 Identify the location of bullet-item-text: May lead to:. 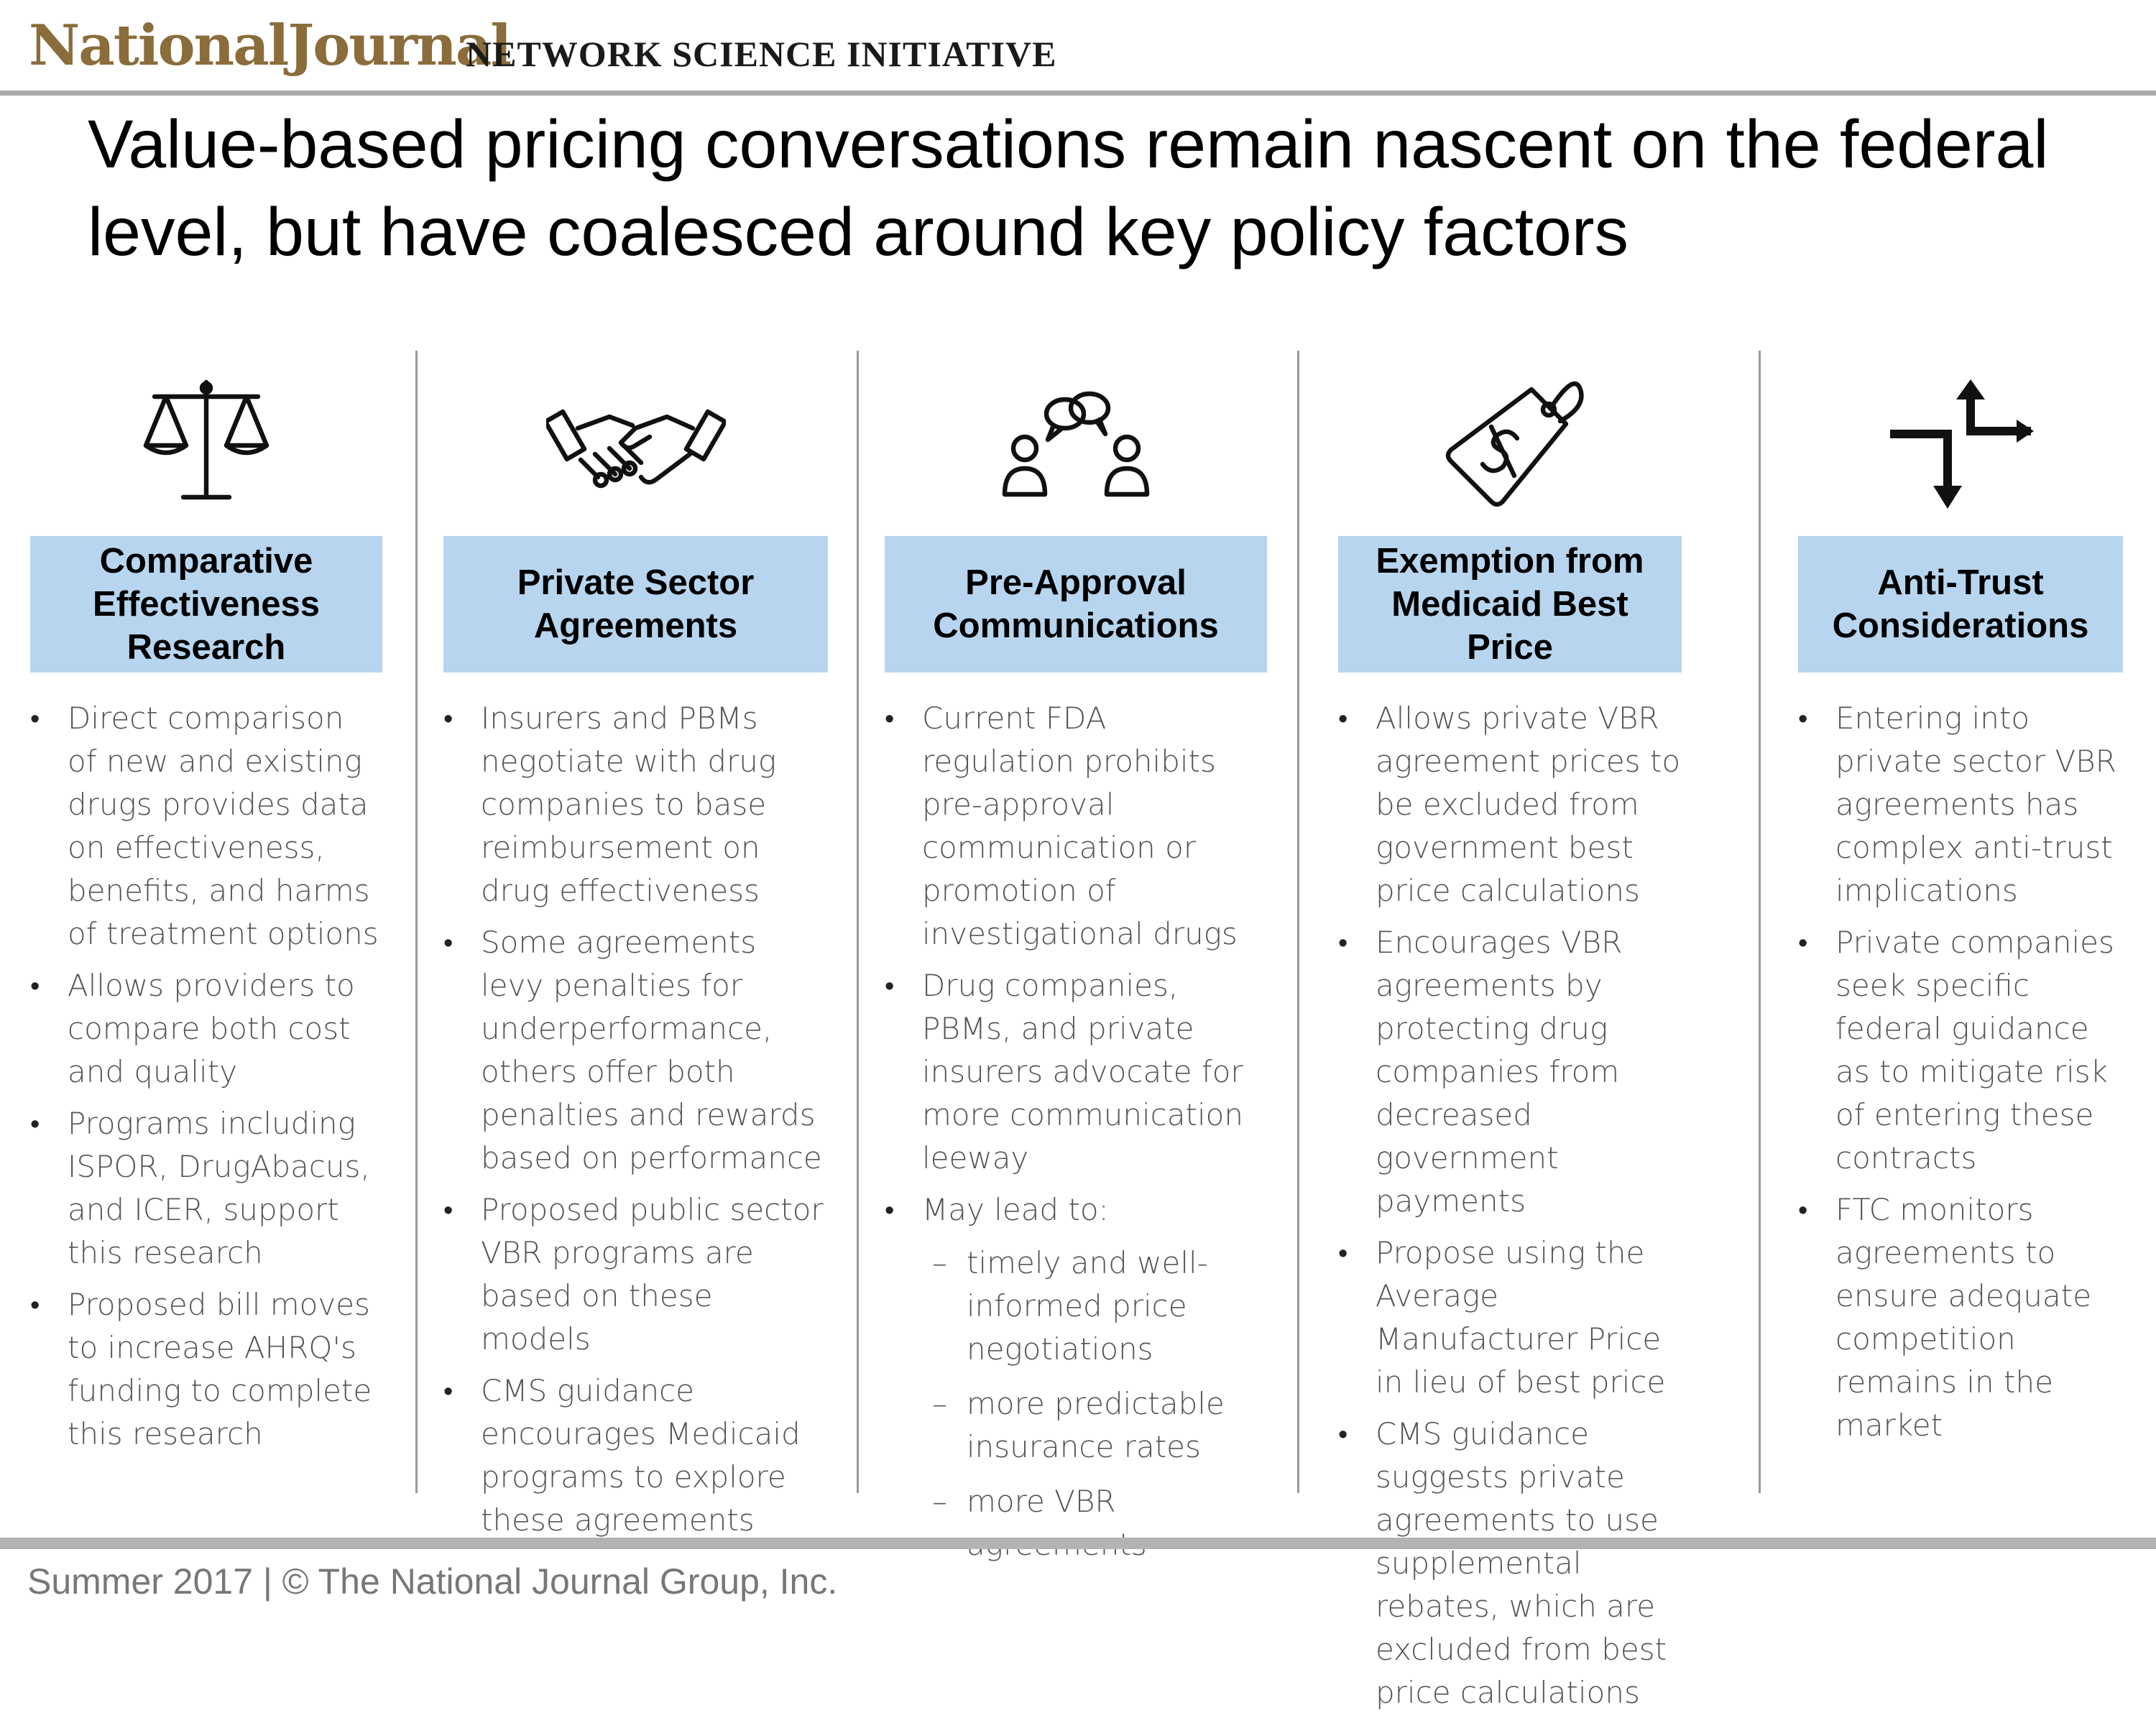
(1015, 1209).